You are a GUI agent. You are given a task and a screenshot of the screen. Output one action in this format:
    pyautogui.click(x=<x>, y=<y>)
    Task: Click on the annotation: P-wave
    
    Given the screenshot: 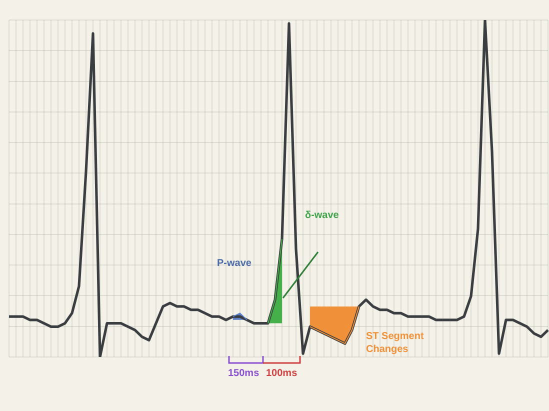 What is the action you would take?
    pyautogui.click(x=234, y=263)
    